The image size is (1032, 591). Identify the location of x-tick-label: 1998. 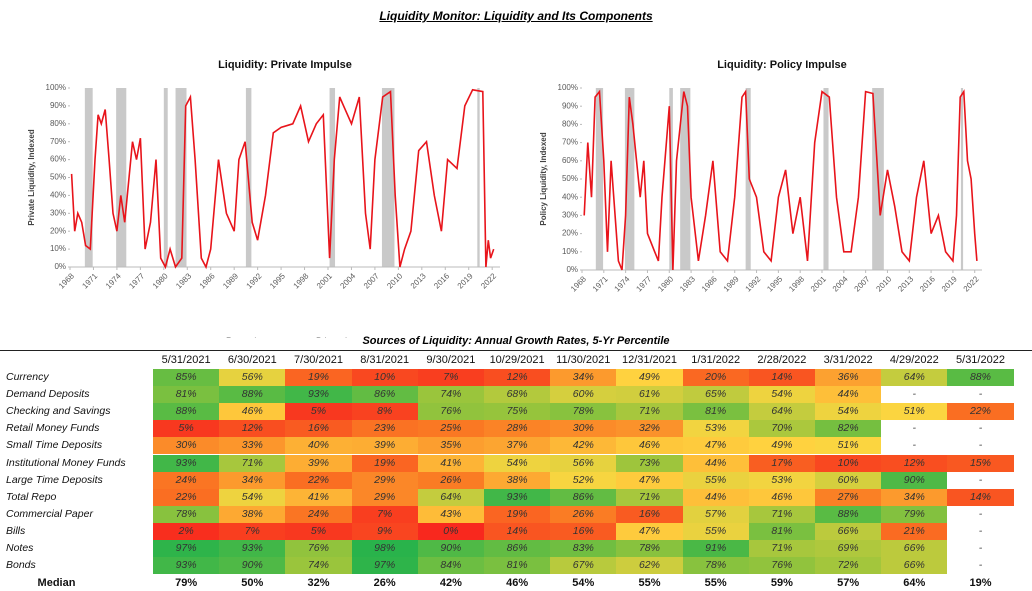
(301, 280).